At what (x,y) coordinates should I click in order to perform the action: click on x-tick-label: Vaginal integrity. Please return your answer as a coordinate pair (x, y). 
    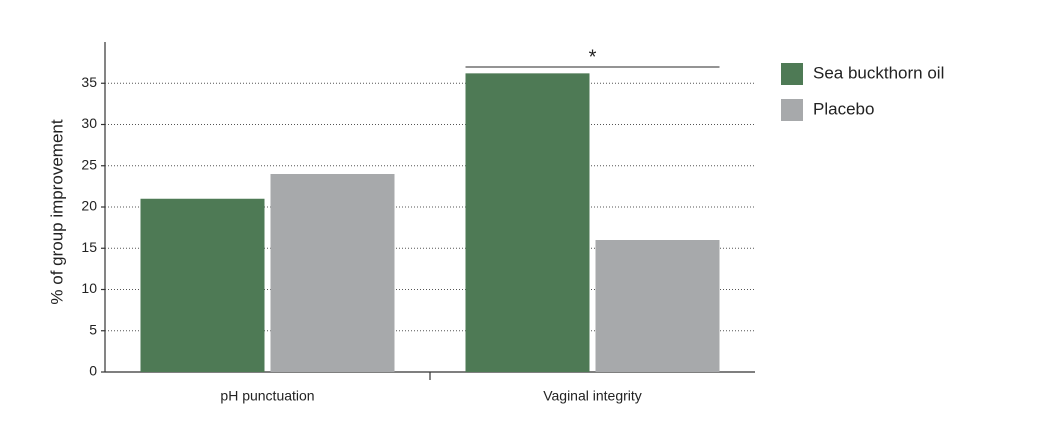
    Looking at the image, I should click on (592, 396).